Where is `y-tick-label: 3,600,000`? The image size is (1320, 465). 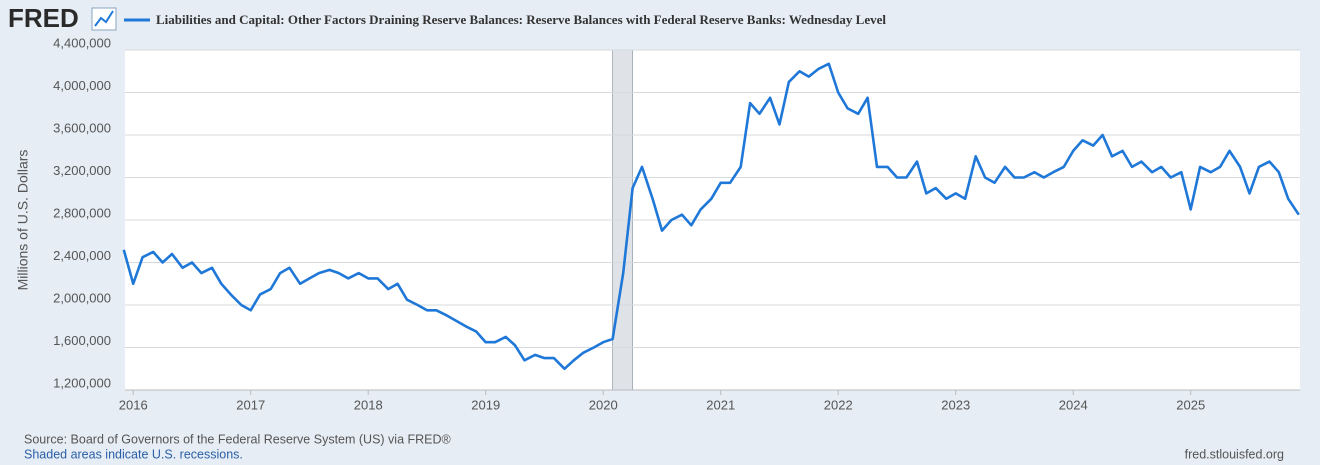 y-tick-label: 3,600,000 is located at coordinates (82, 127).